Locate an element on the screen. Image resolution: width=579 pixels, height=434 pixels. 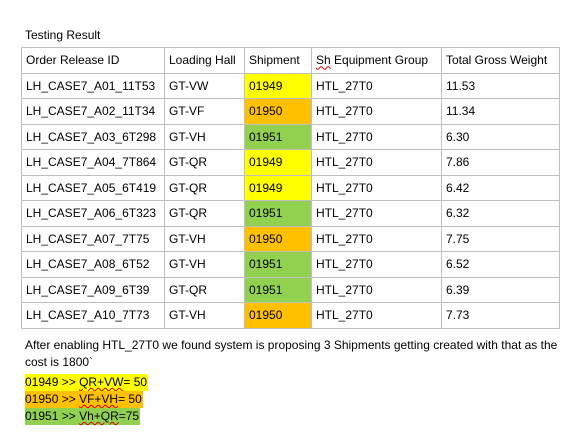
cell-order-release-id: LH_CASE7_A04_7T864 is located at coordinates (93, 162).